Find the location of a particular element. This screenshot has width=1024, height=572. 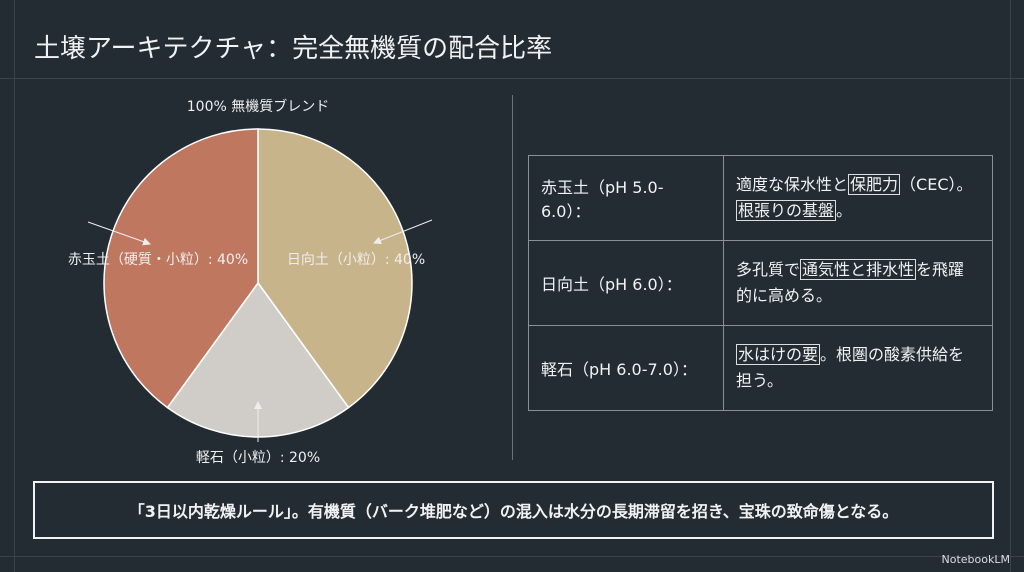

slice-label: 日向土（小粒）: 40% is located at coordinates (356, 260).